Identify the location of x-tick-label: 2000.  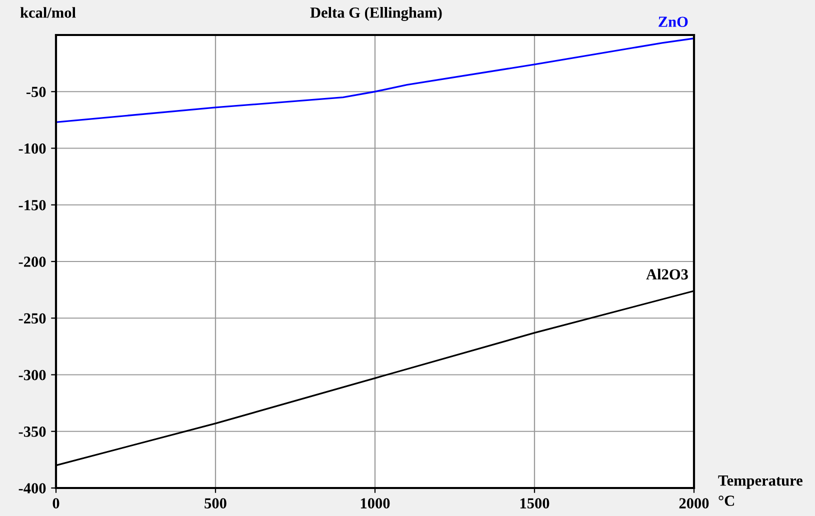
(694, 503).